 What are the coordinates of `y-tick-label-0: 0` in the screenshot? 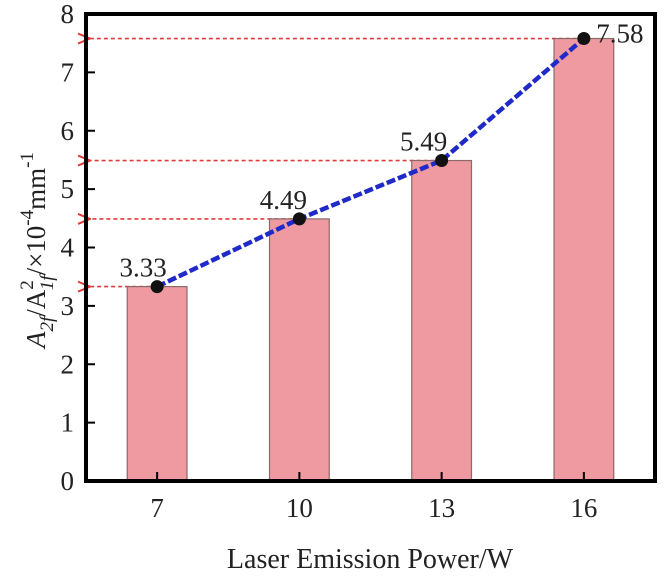 It's located at (68, 481).